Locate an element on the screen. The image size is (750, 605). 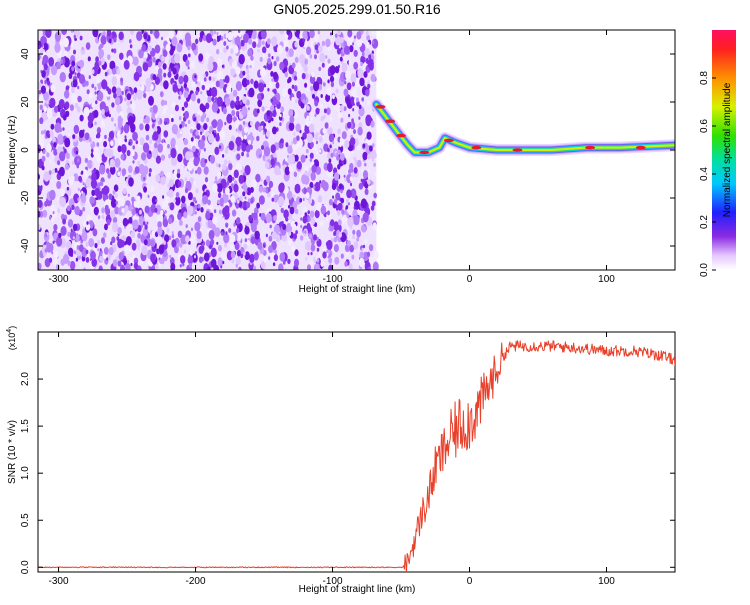
track-peak is located at coordinates (380, 107).